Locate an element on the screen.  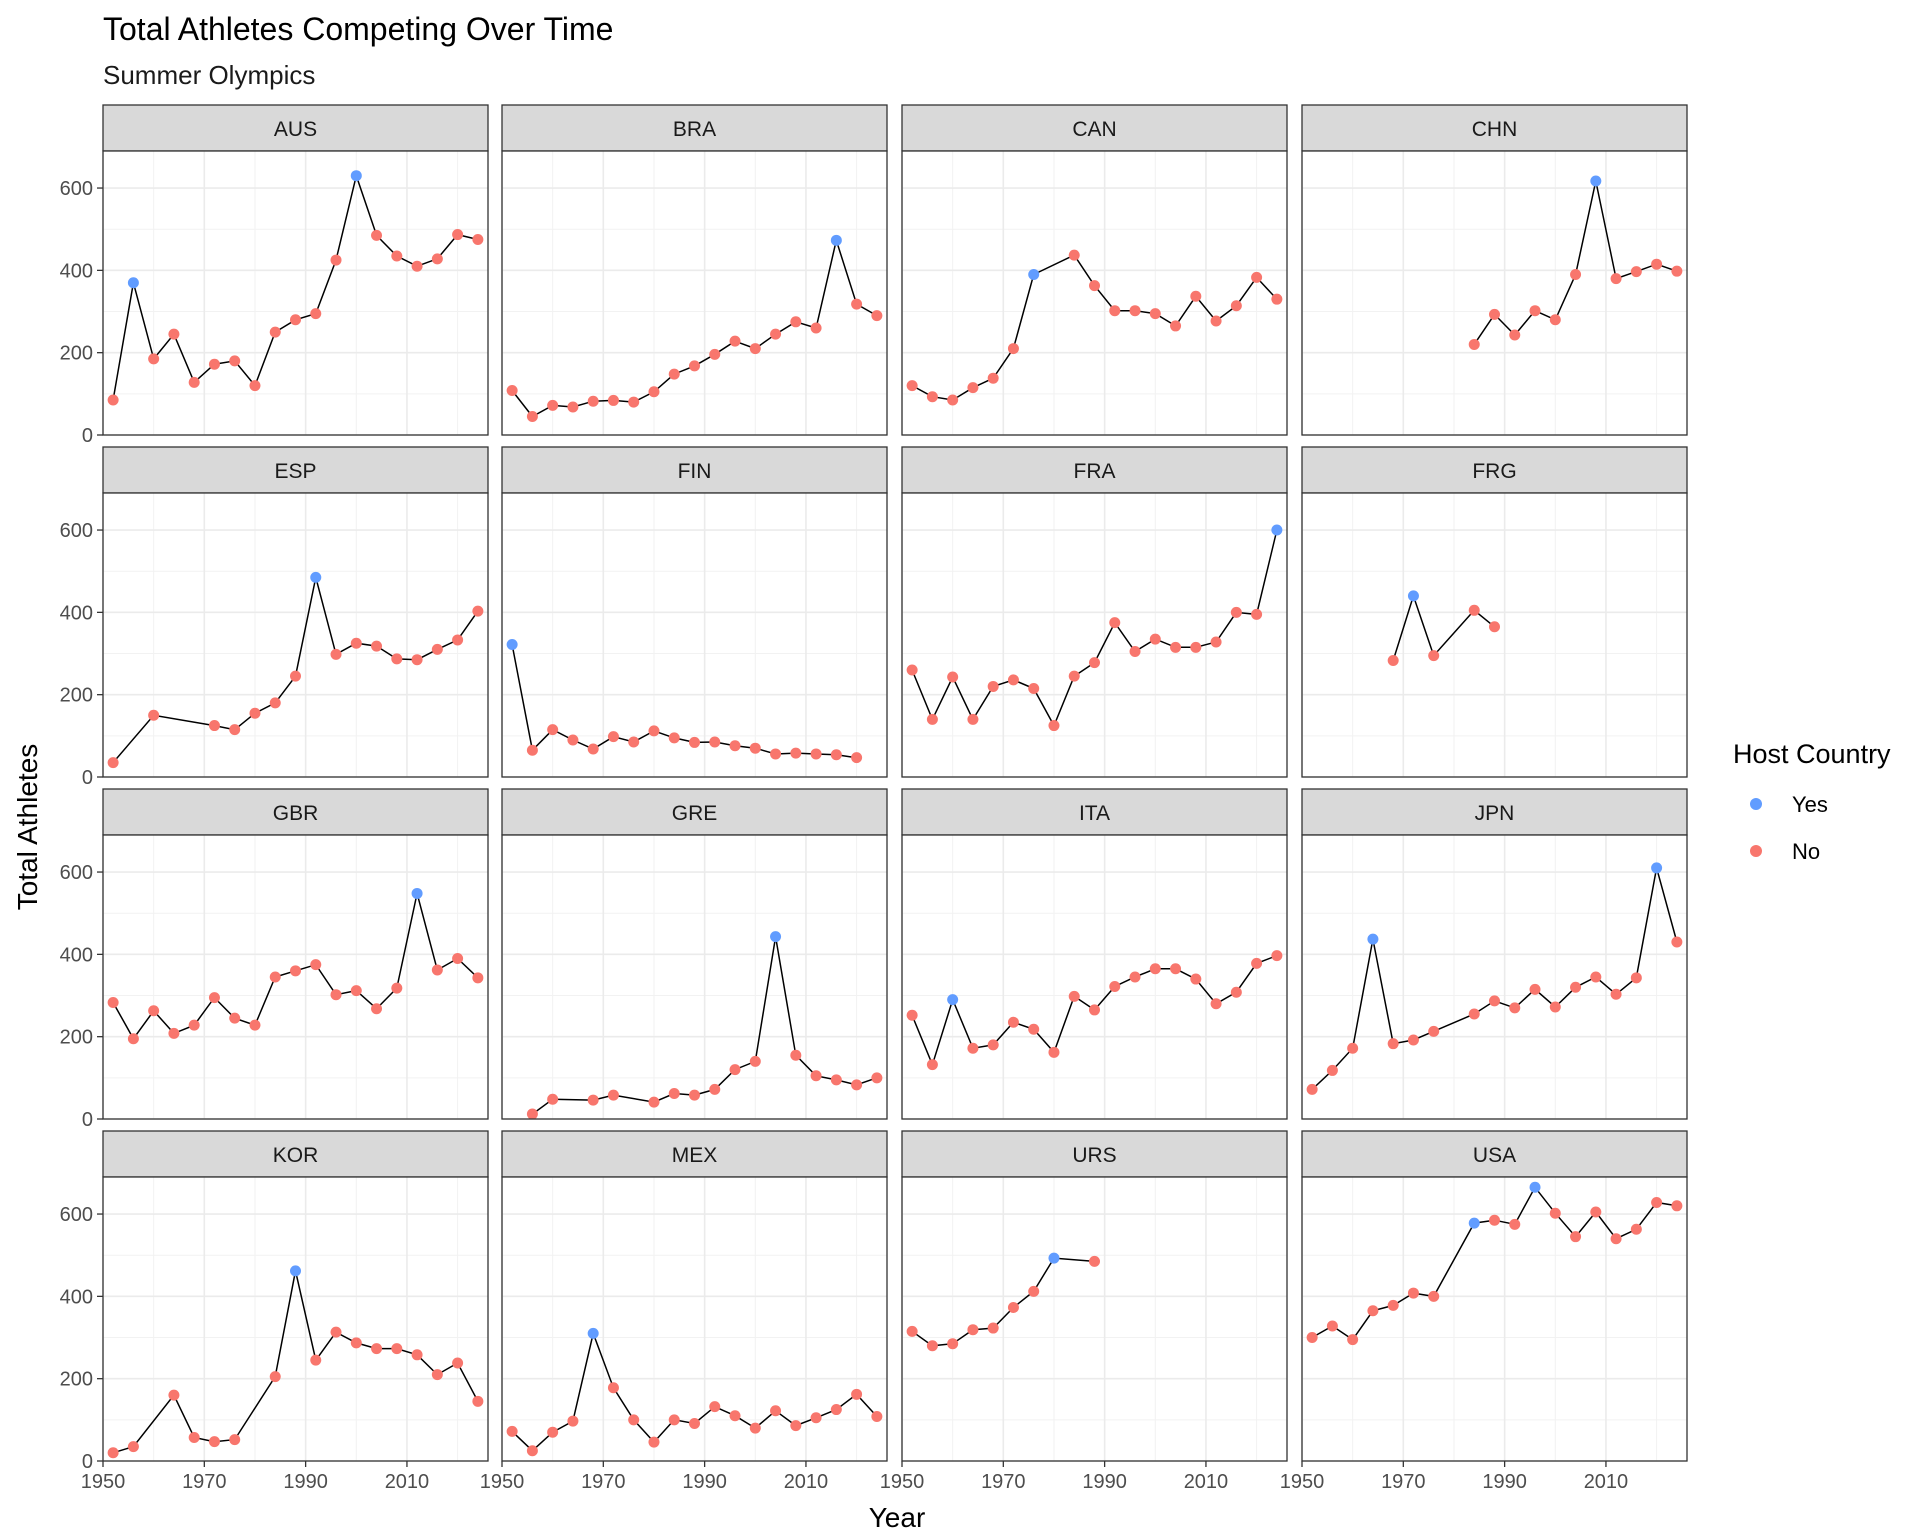
facet-strip-label: URS is located at coordinates (1094, 1155).